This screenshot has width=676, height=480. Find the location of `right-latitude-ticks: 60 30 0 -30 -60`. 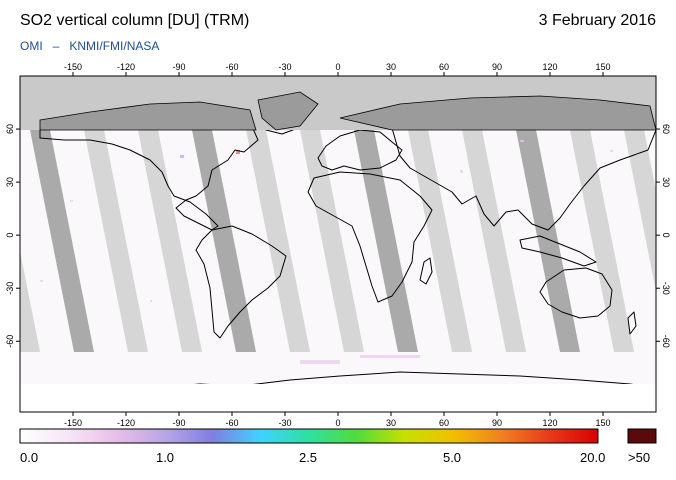

right-latitude-ticks: 60 30 0 -30 -60 is located at coordinates (663, 236).